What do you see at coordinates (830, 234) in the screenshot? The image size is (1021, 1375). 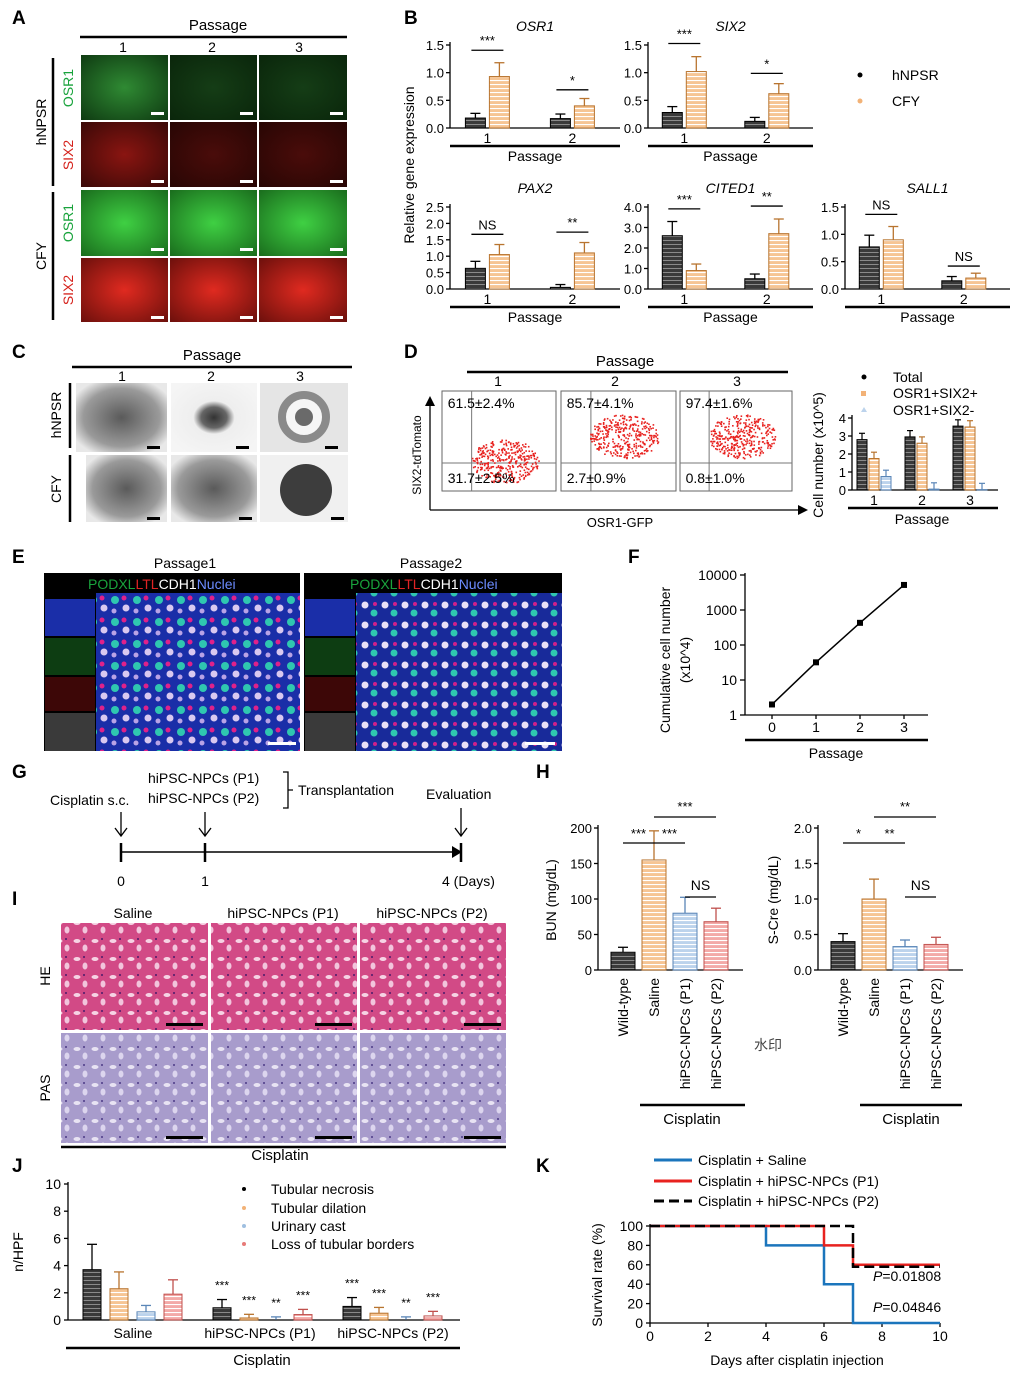 I see `b-tick: 1.0` at bounding box center [830, 234].